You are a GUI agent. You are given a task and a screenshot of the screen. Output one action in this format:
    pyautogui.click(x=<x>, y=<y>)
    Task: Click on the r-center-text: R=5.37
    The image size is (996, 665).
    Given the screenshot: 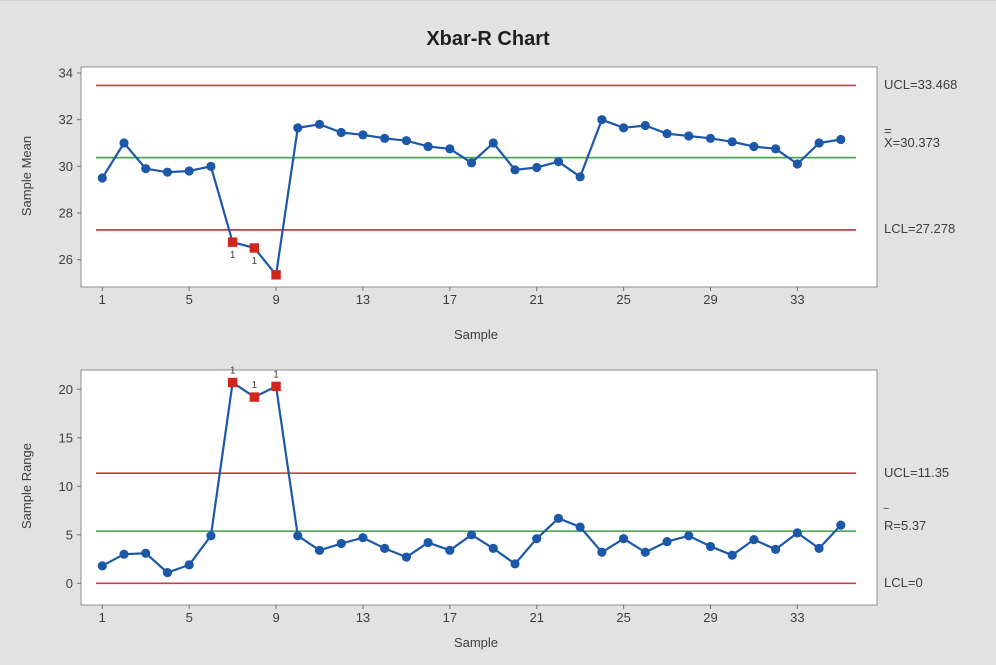 What is the action you would take?
    pyautogui.click(x=905, y=525)
    